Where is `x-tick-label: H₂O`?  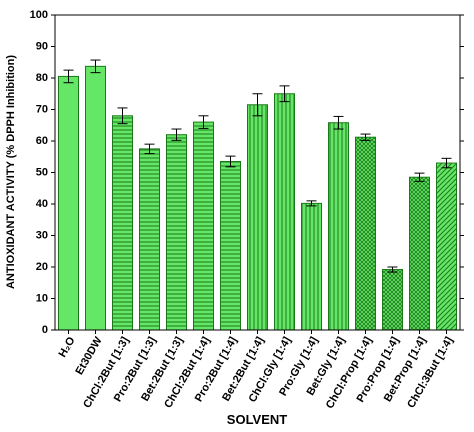 x-tick-label: H₂O is located at coordinates (67, 347).